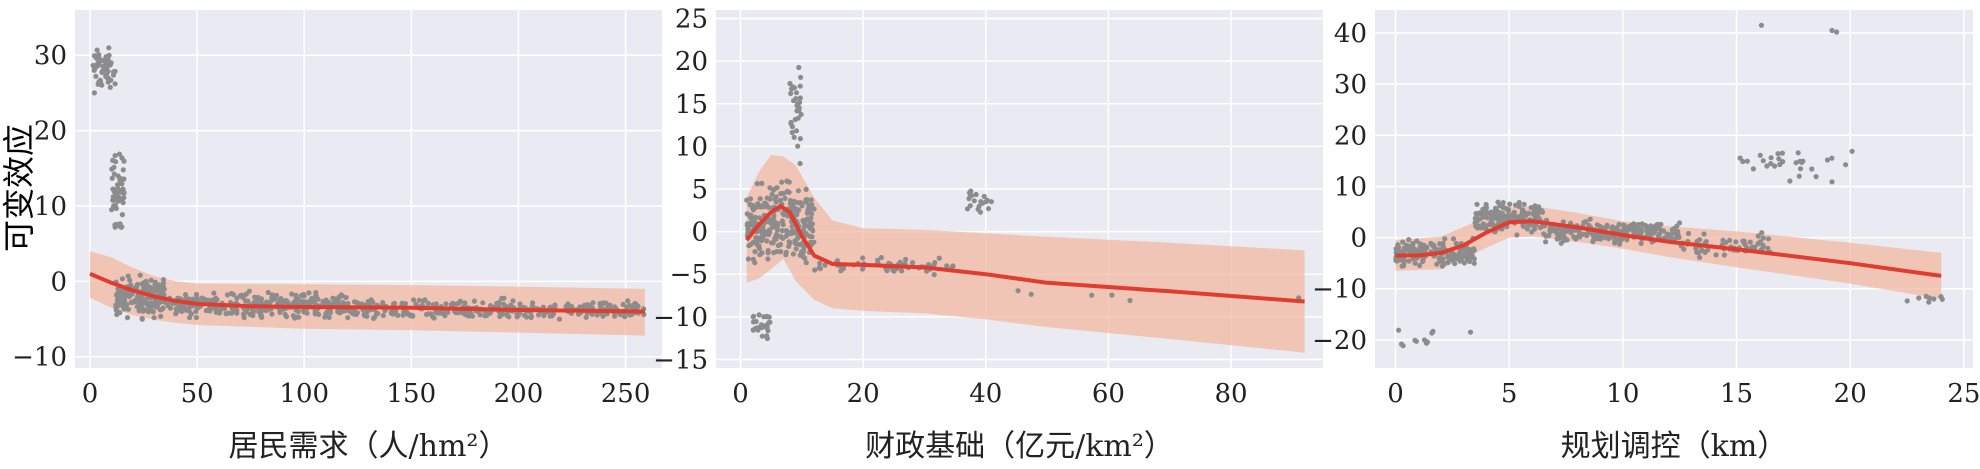 Image resolution: width=1980 pixels, height=469 pixels. What do you see at coordinates (1108, 394) in the screenshot?
I see `x-tick-label: 60` at bounding box center [1108, 394].